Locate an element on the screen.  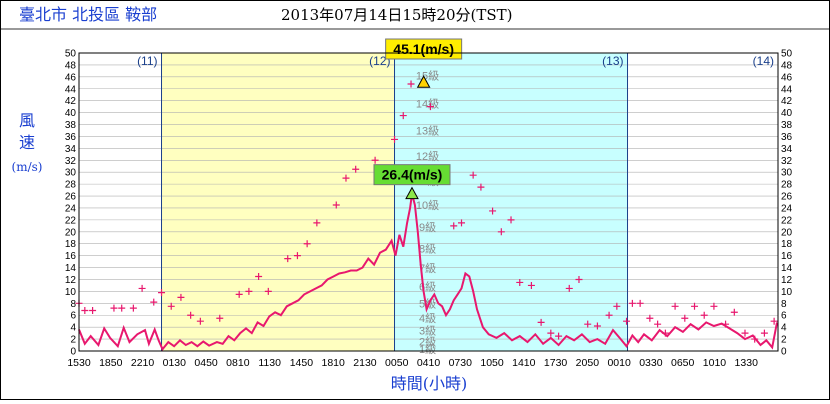
y-tick-label-right: 12 is located at coordinates (787, 280).